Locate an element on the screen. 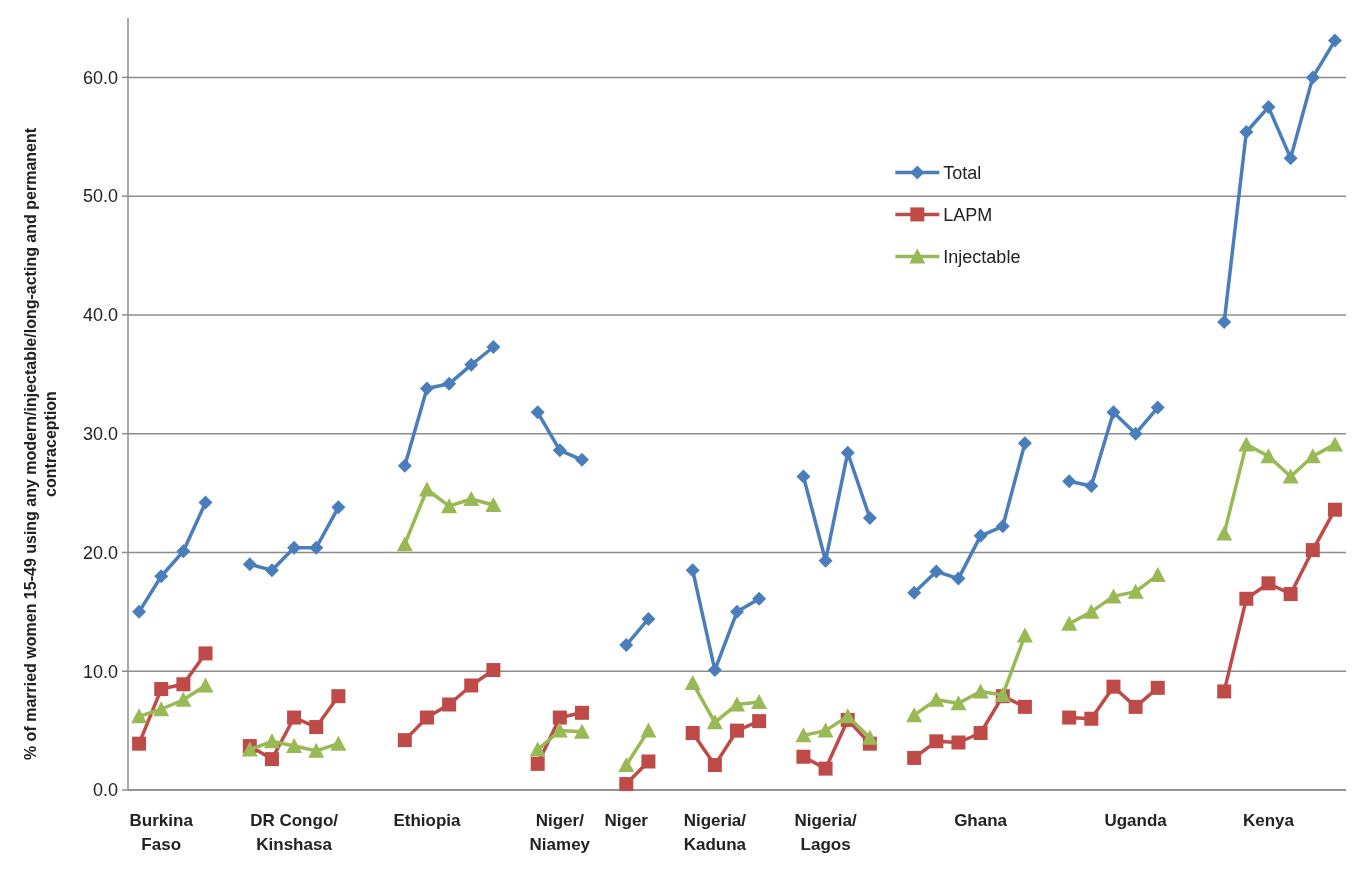 The image size is (1362, 880). legend-label: LAPM is located at coordinates (968, 214).